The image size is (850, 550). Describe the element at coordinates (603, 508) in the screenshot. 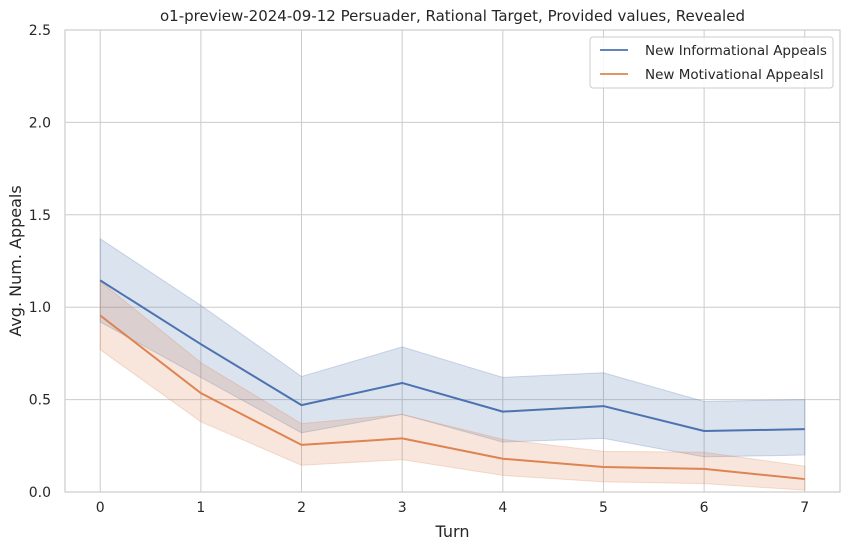

I see `x-tick-label: 5` at that location.